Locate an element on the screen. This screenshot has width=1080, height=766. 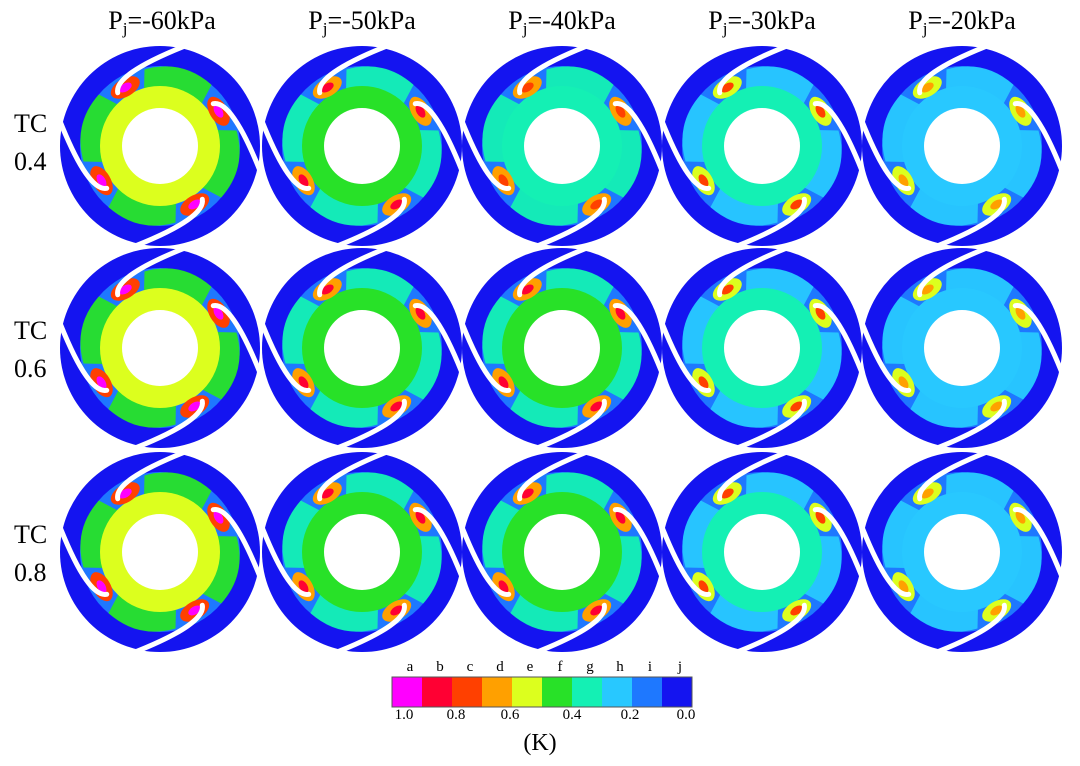
colorbar-letter: j is located at coordinates (680, 667).